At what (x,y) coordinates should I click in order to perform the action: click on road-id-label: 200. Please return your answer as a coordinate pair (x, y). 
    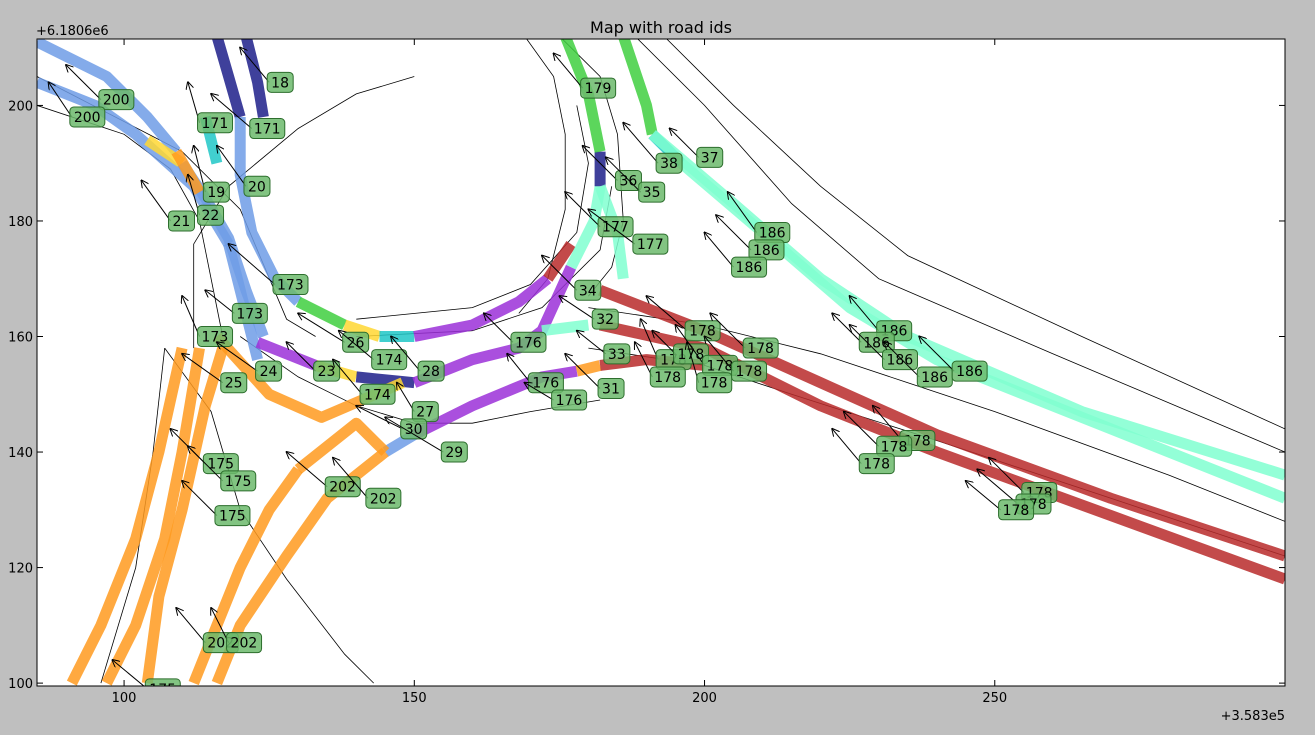
    Looking at the image, I should click on (116, 101).